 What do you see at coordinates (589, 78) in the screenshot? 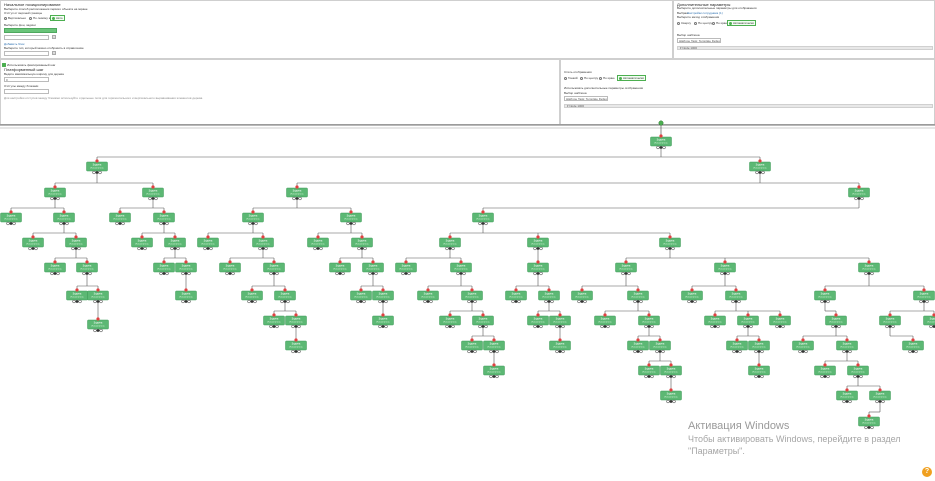
I see `style-option-center: По центру` at bounding box center [589, 78].